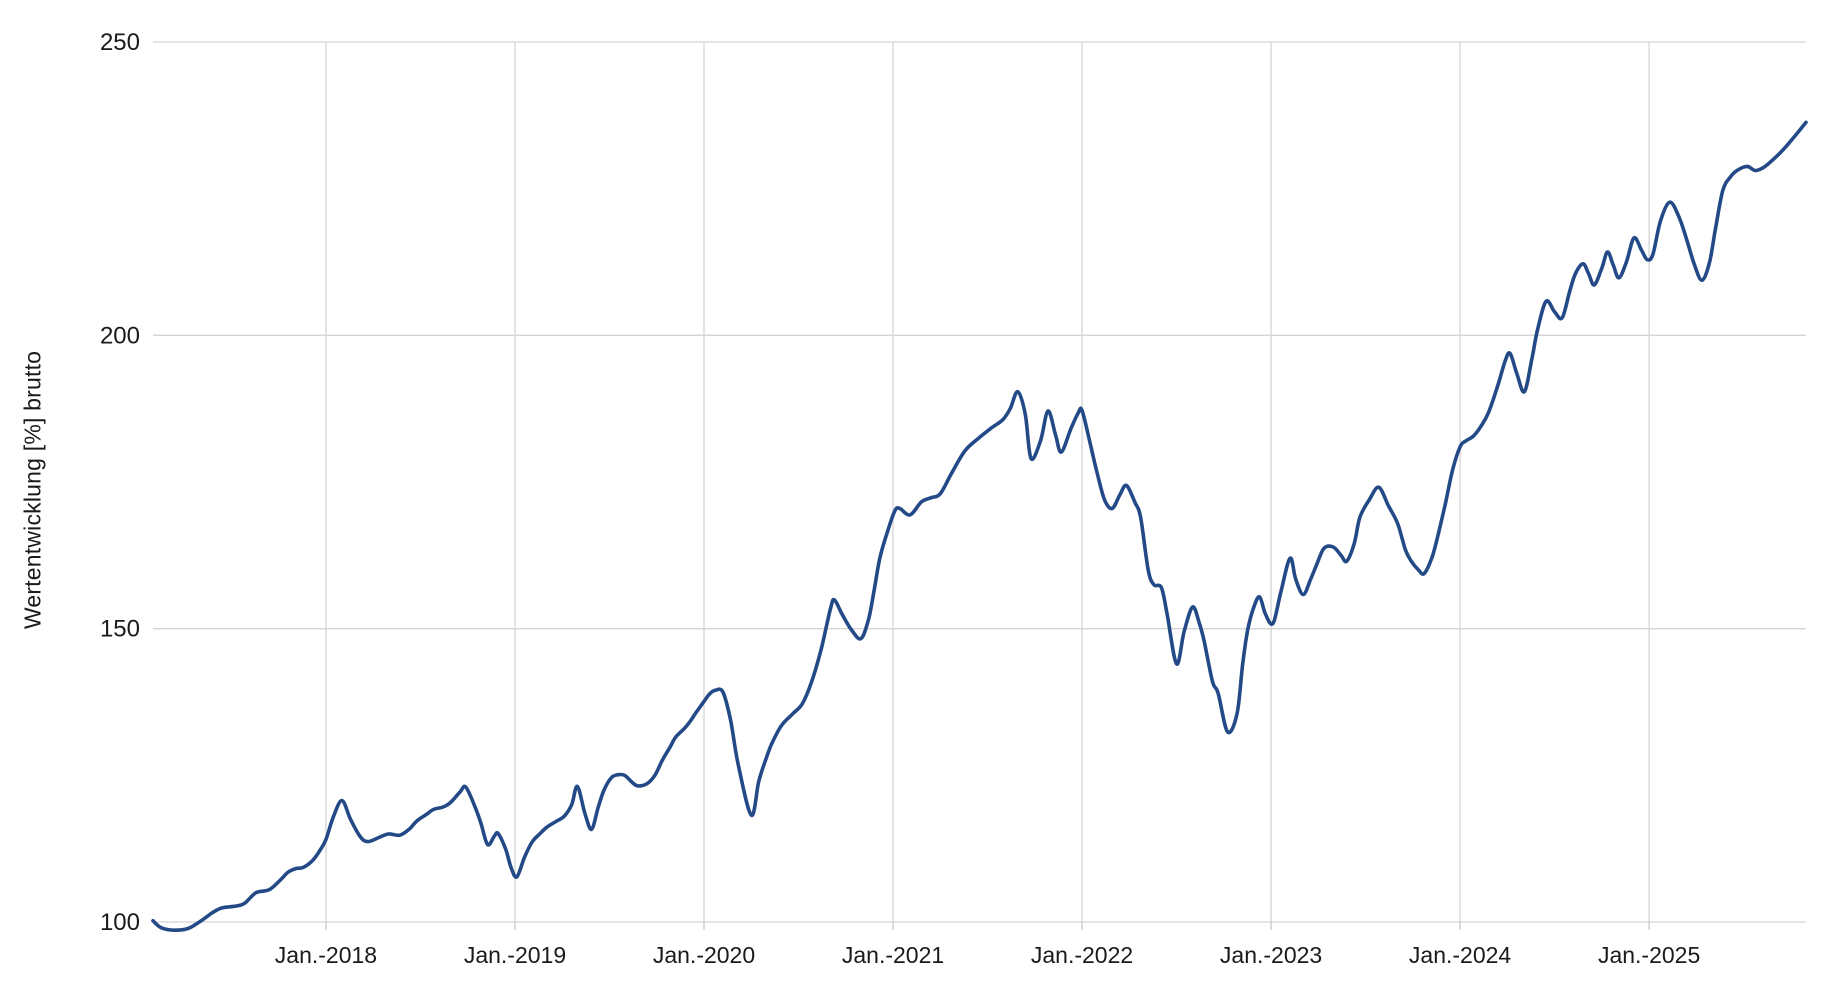 Image resolution: width=1830 pixels, height=990 pixels. I want to click on x-tick-label: Jan.-2022, so click(1082, 955).